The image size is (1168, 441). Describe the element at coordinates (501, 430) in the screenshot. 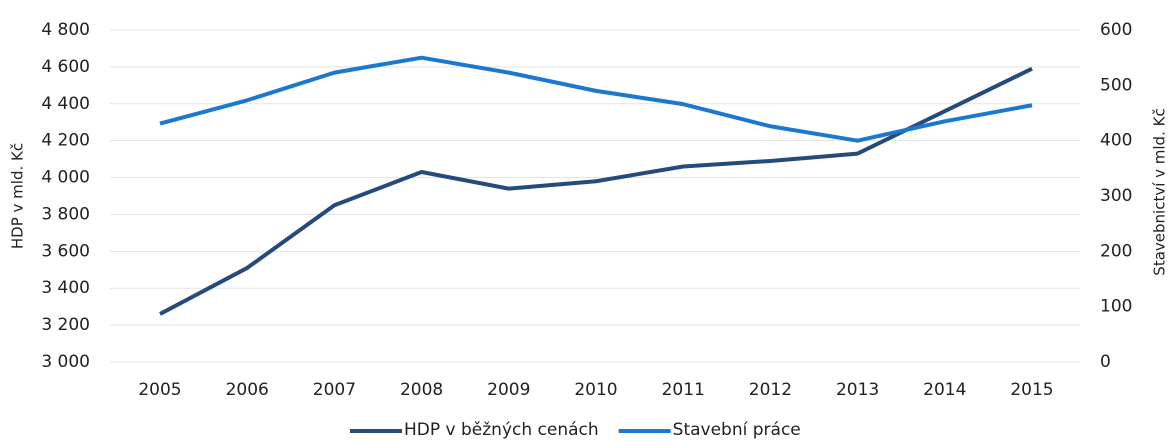

I see `legend-label: HDP v běžných cenách` at that location.